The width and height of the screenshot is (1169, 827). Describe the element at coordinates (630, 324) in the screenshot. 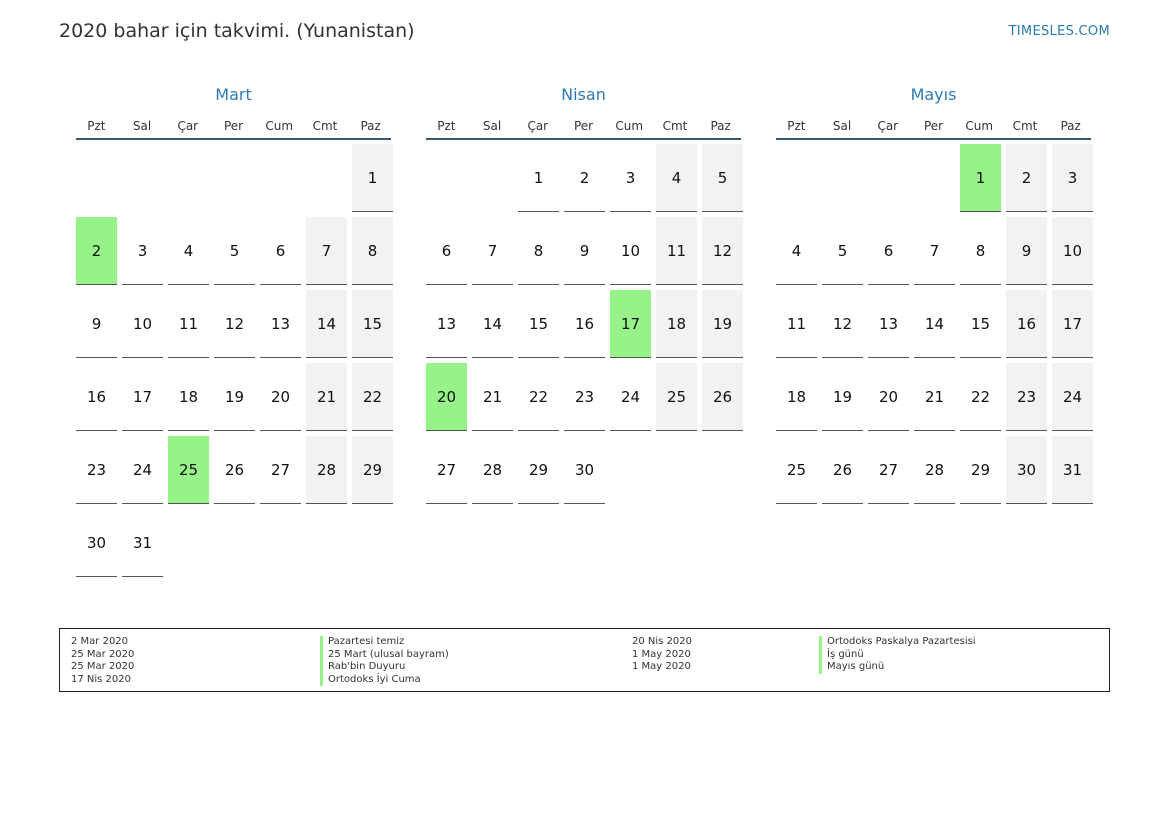

I see `holiday-day-cell: 17` at that location.